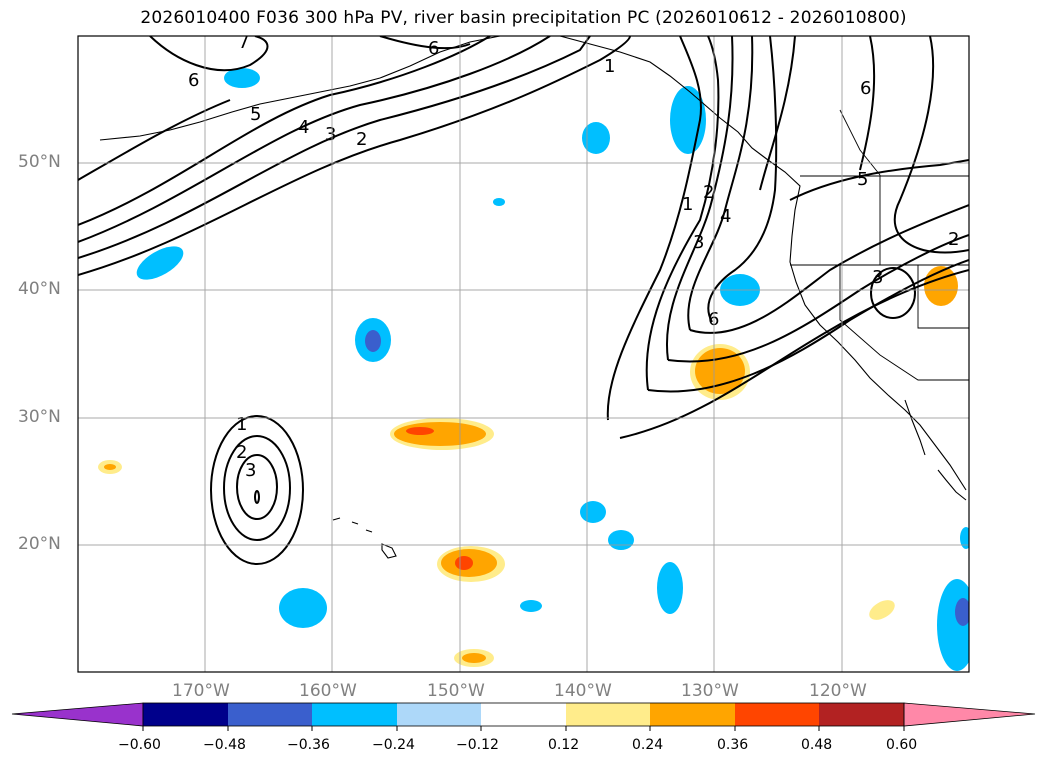 The width and height of the screenshot is (1047, 765). I want to click on colorbar-tick-label: −0.24, so click(393, 745).